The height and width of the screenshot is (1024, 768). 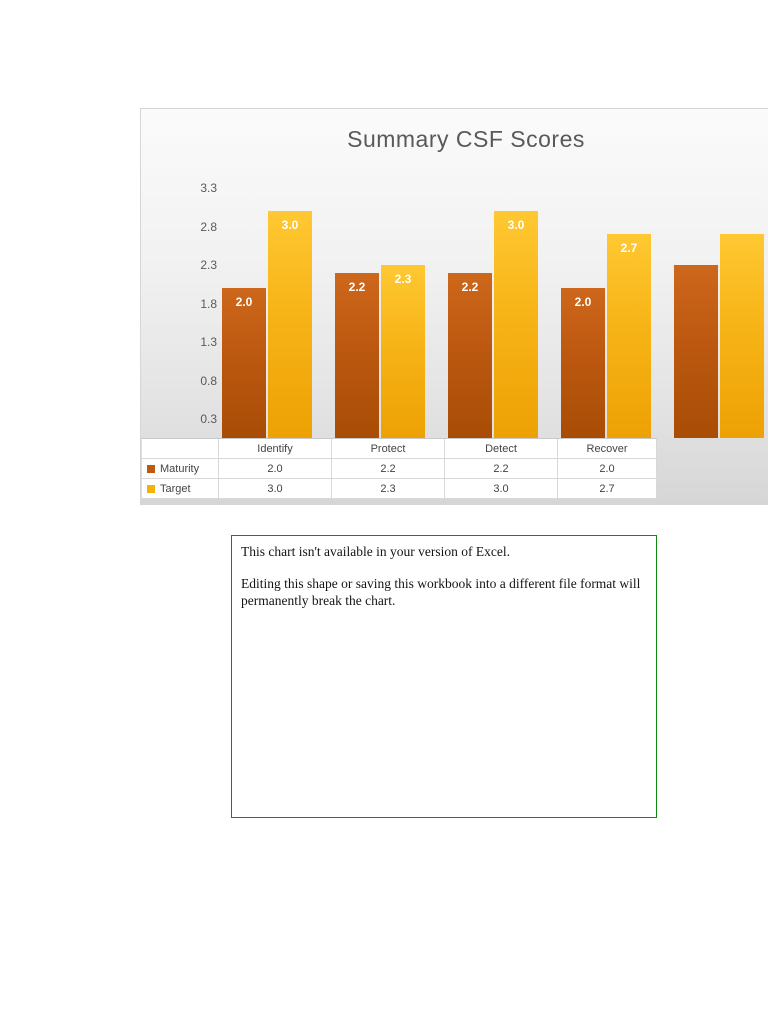 What do you see at coordinates (696, 351) in the screenshot?
I see `maturity-bar` at bounding box center [696, 351].